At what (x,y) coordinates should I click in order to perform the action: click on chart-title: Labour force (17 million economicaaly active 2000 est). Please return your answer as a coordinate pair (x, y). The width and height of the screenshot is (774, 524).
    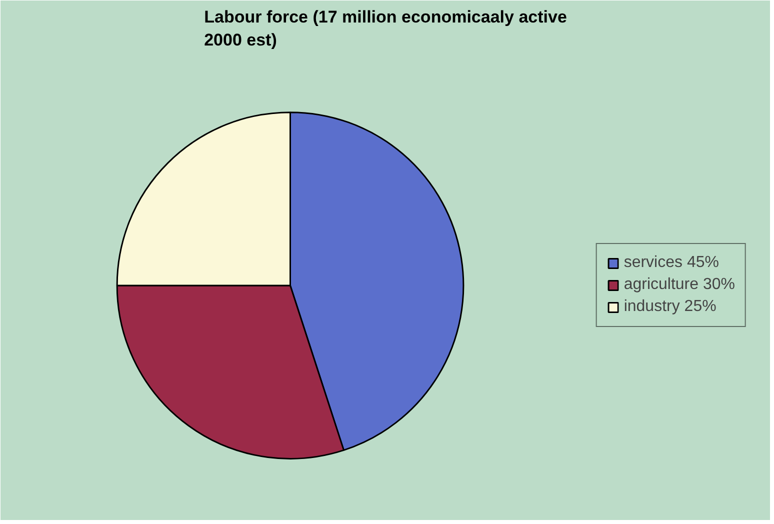
    Looking at the image, I should click on (385, 29).